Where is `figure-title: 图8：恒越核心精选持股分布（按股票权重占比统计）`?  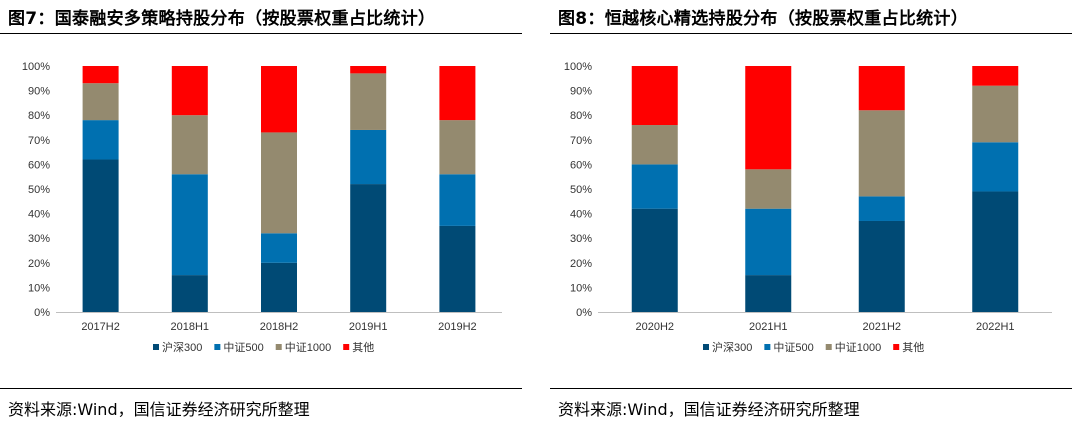 figure-title: 图8：恒越核心精选持股分布（按股票权重占比统计） is located at coordinates (763, 19).